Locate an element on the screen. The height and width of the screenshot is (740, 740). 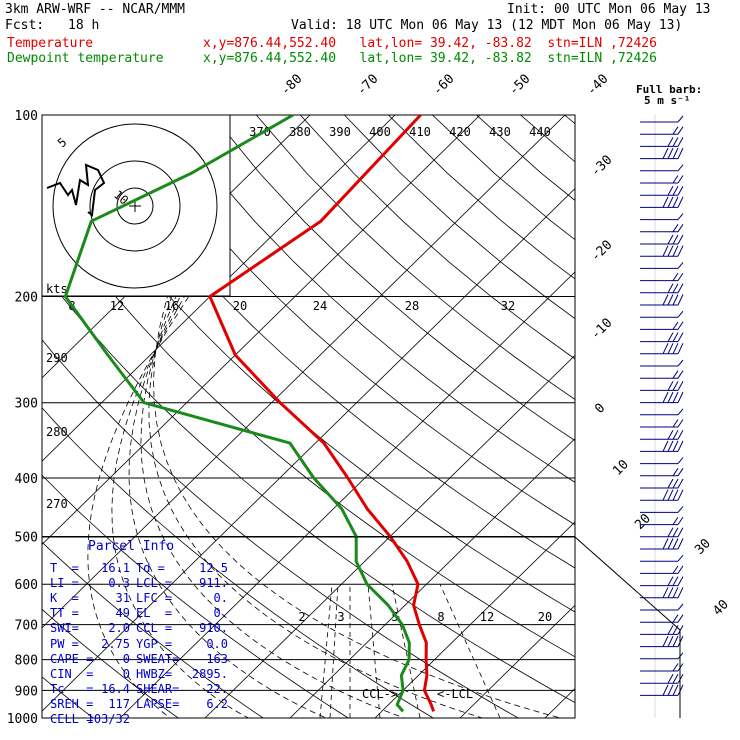
parcel-k2: LCL = is located at coordinates (154, 583).